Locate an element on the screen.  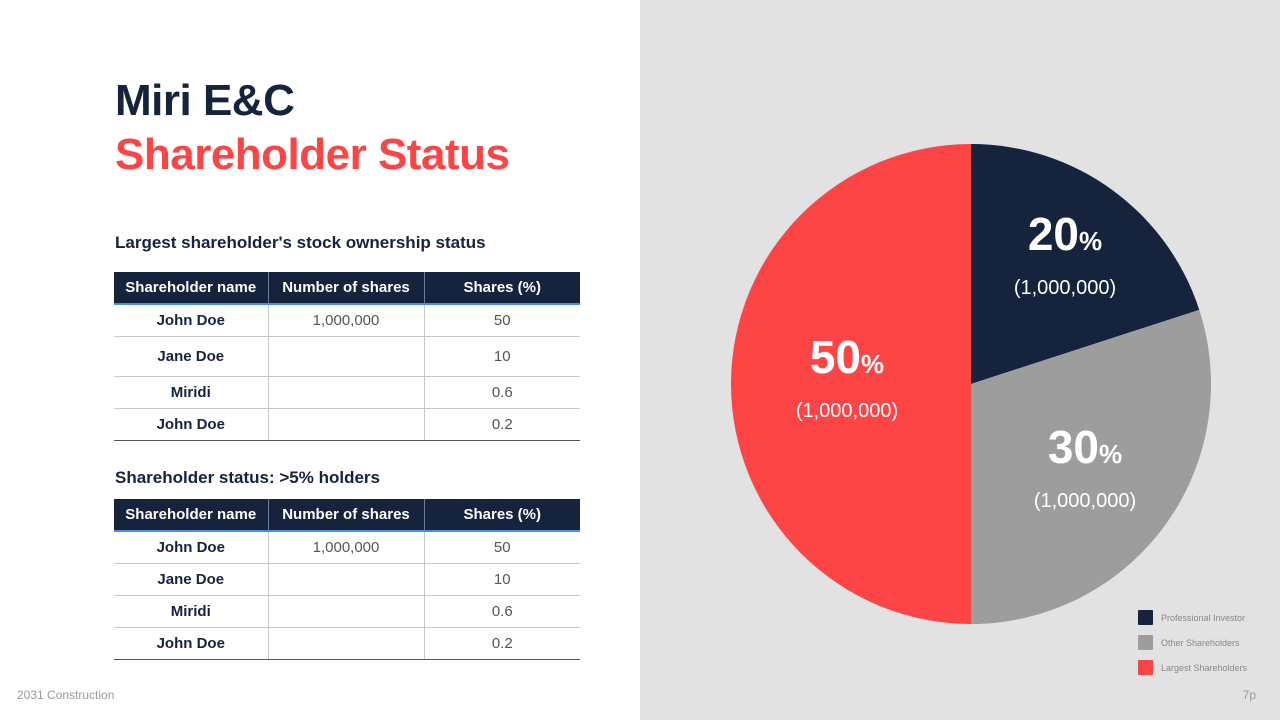
pie-slice-other-shareholders is located at coordinates (1091, 466).